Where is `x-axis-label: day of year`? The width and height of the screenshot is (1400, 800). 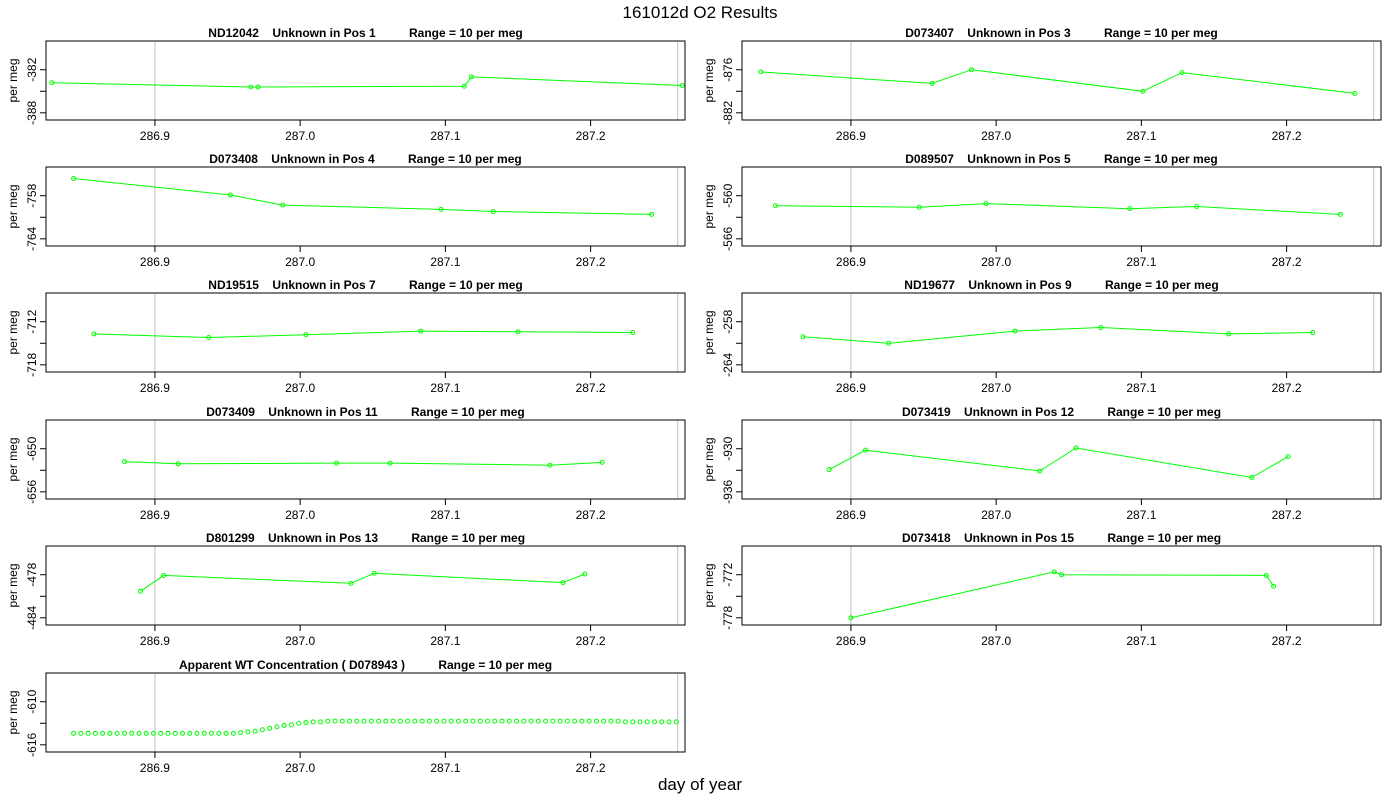
x-axis-label: day of year is located at coordinates (700, 784).